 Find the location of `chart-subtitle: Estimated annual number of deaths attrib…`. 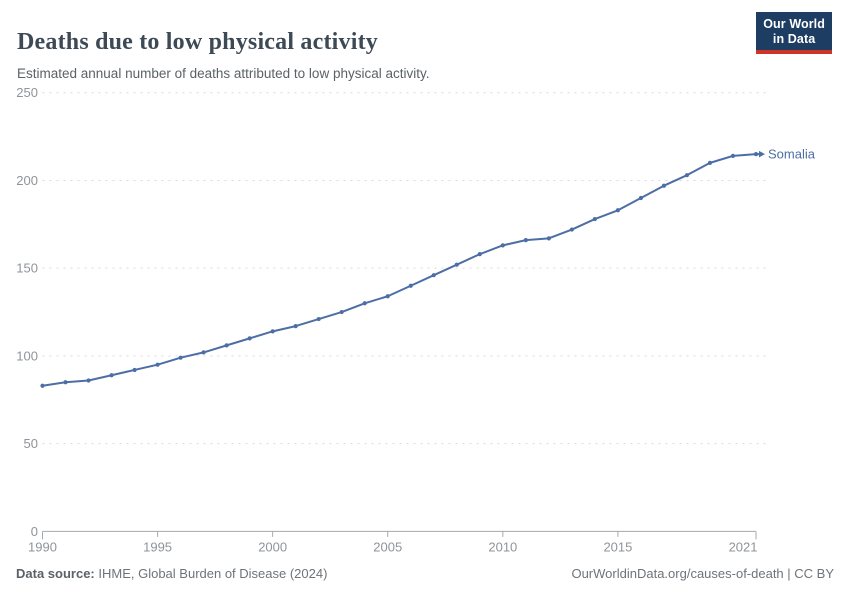

chart-subtitle: Estimated annual number of deaths attrib… is located at coordinates (223, 73).